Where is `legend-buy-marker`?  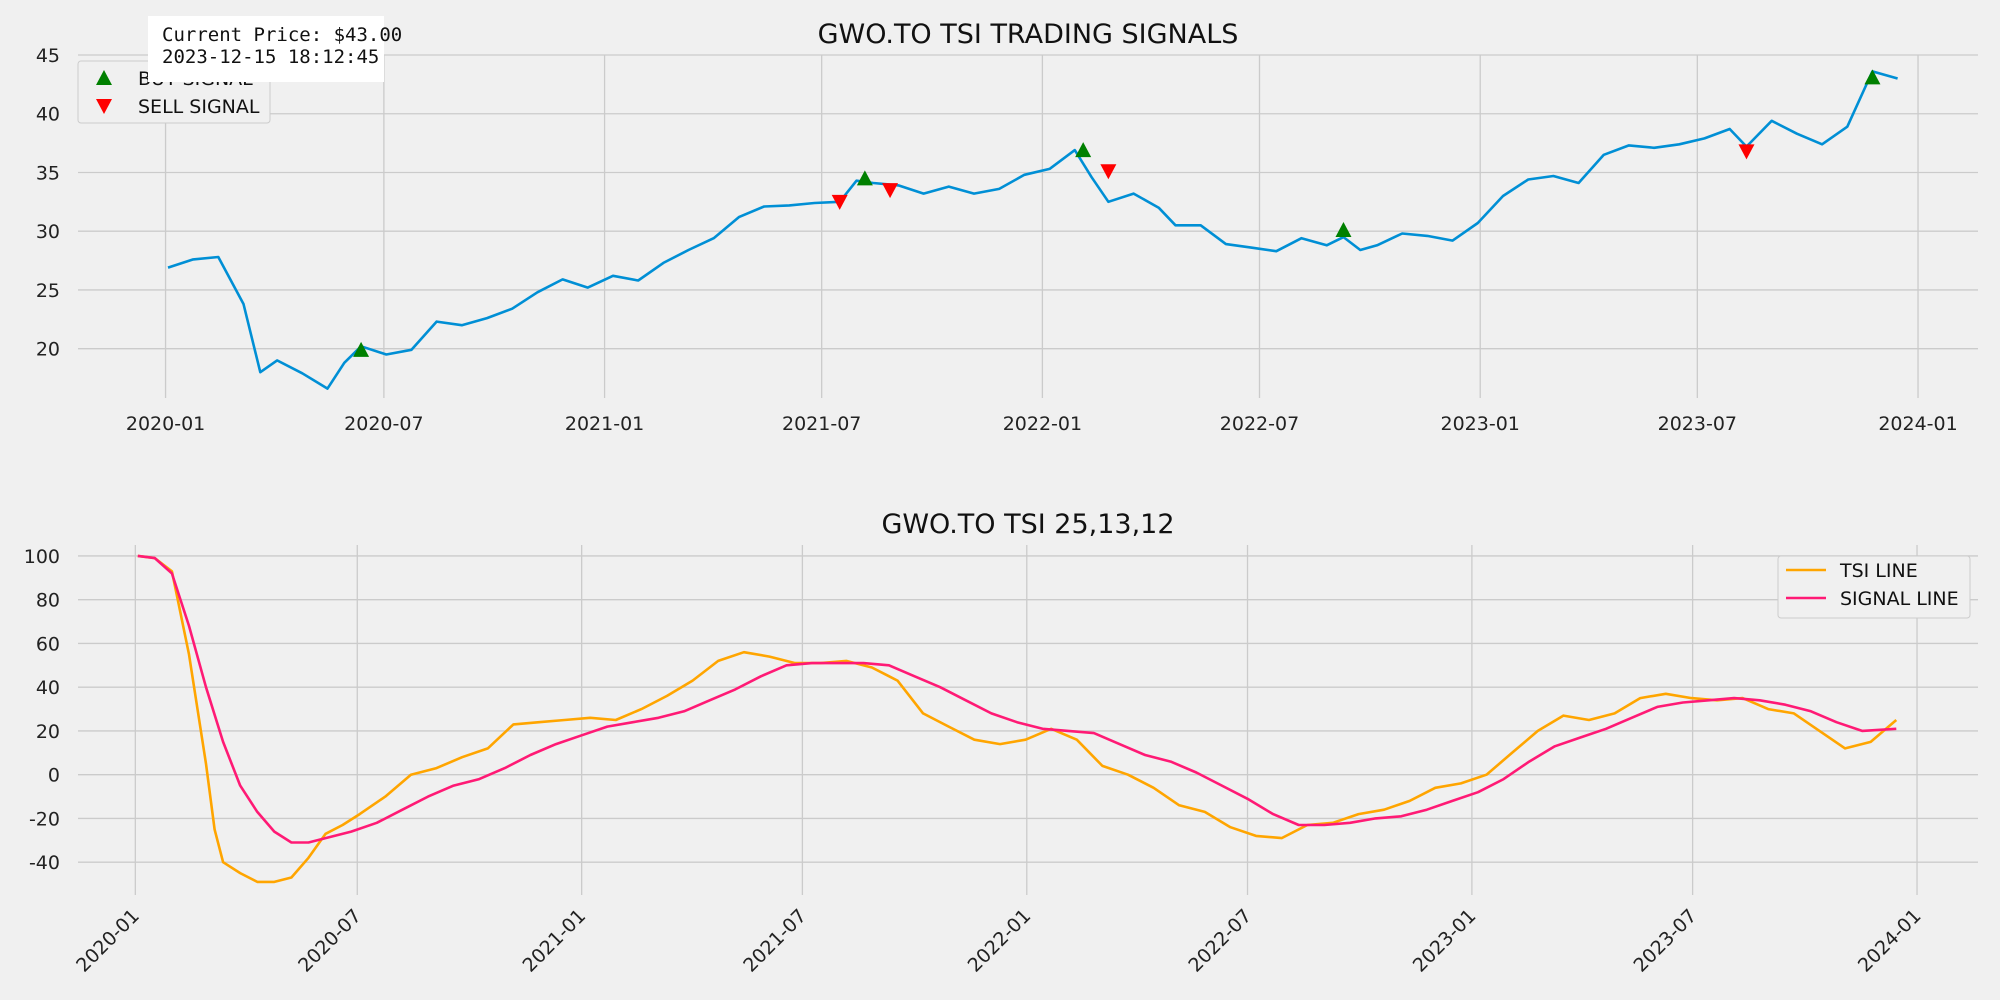
legend-buy-marker is located at coordinates (104, 77).